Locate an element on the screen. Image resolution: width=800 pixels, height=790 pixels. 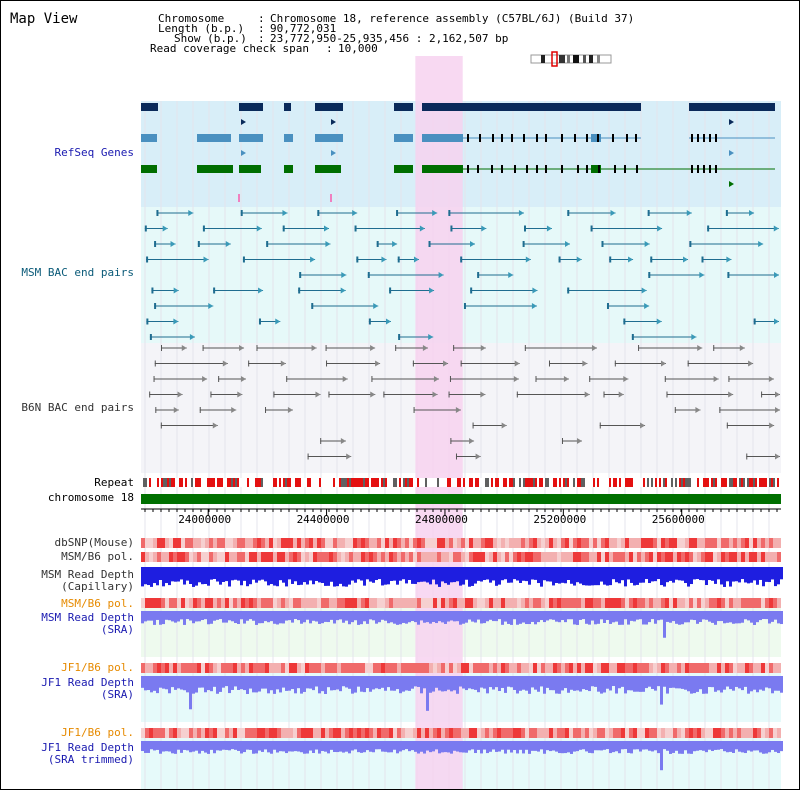
length-key: Length (b.p.) is located at coordinates (201, 28).